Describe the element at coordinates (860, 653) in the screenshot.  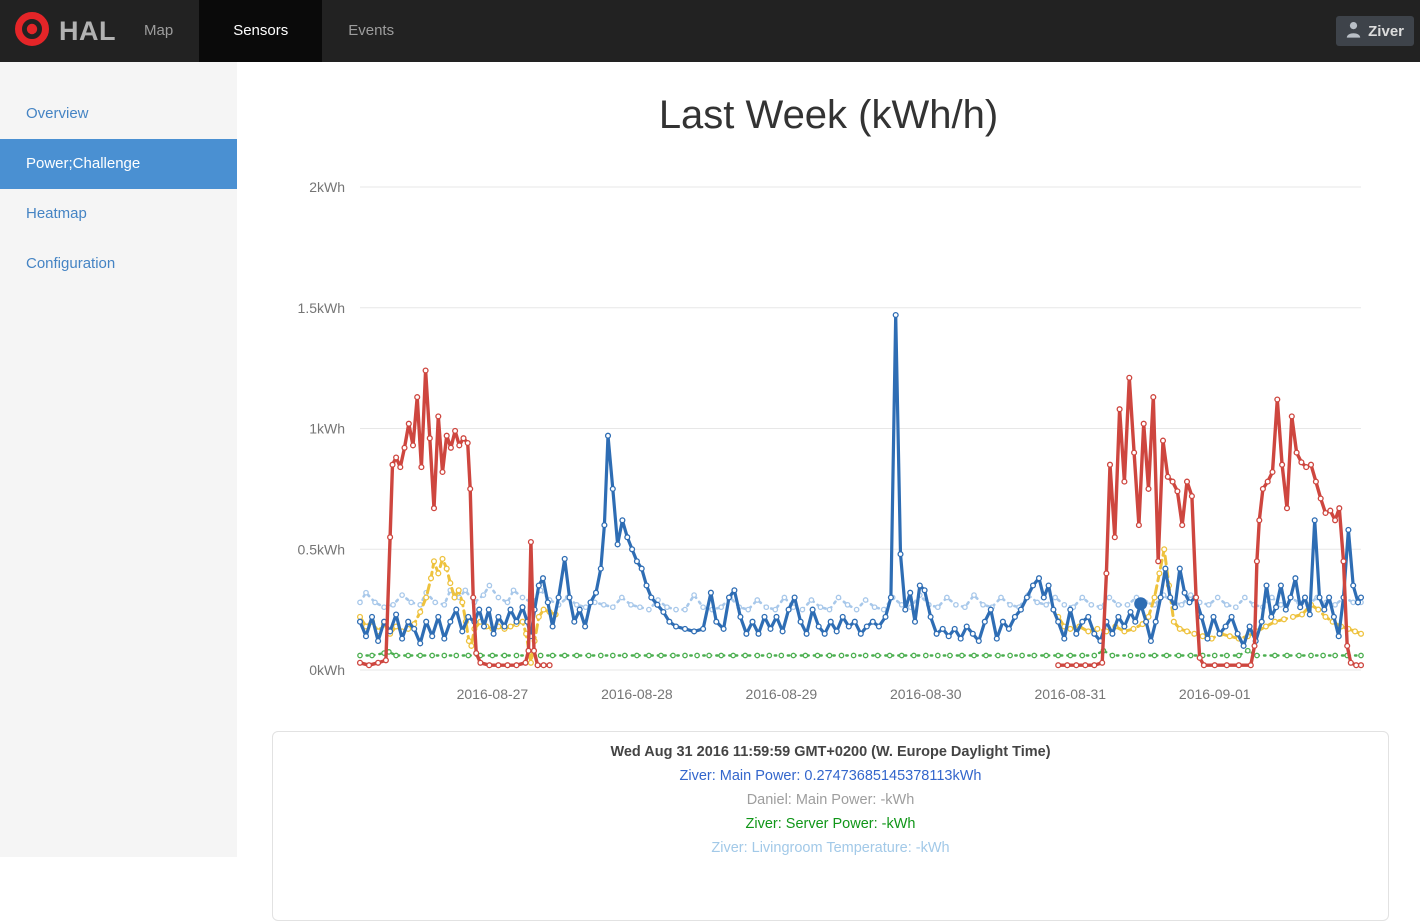
I see `series-line` at that location.